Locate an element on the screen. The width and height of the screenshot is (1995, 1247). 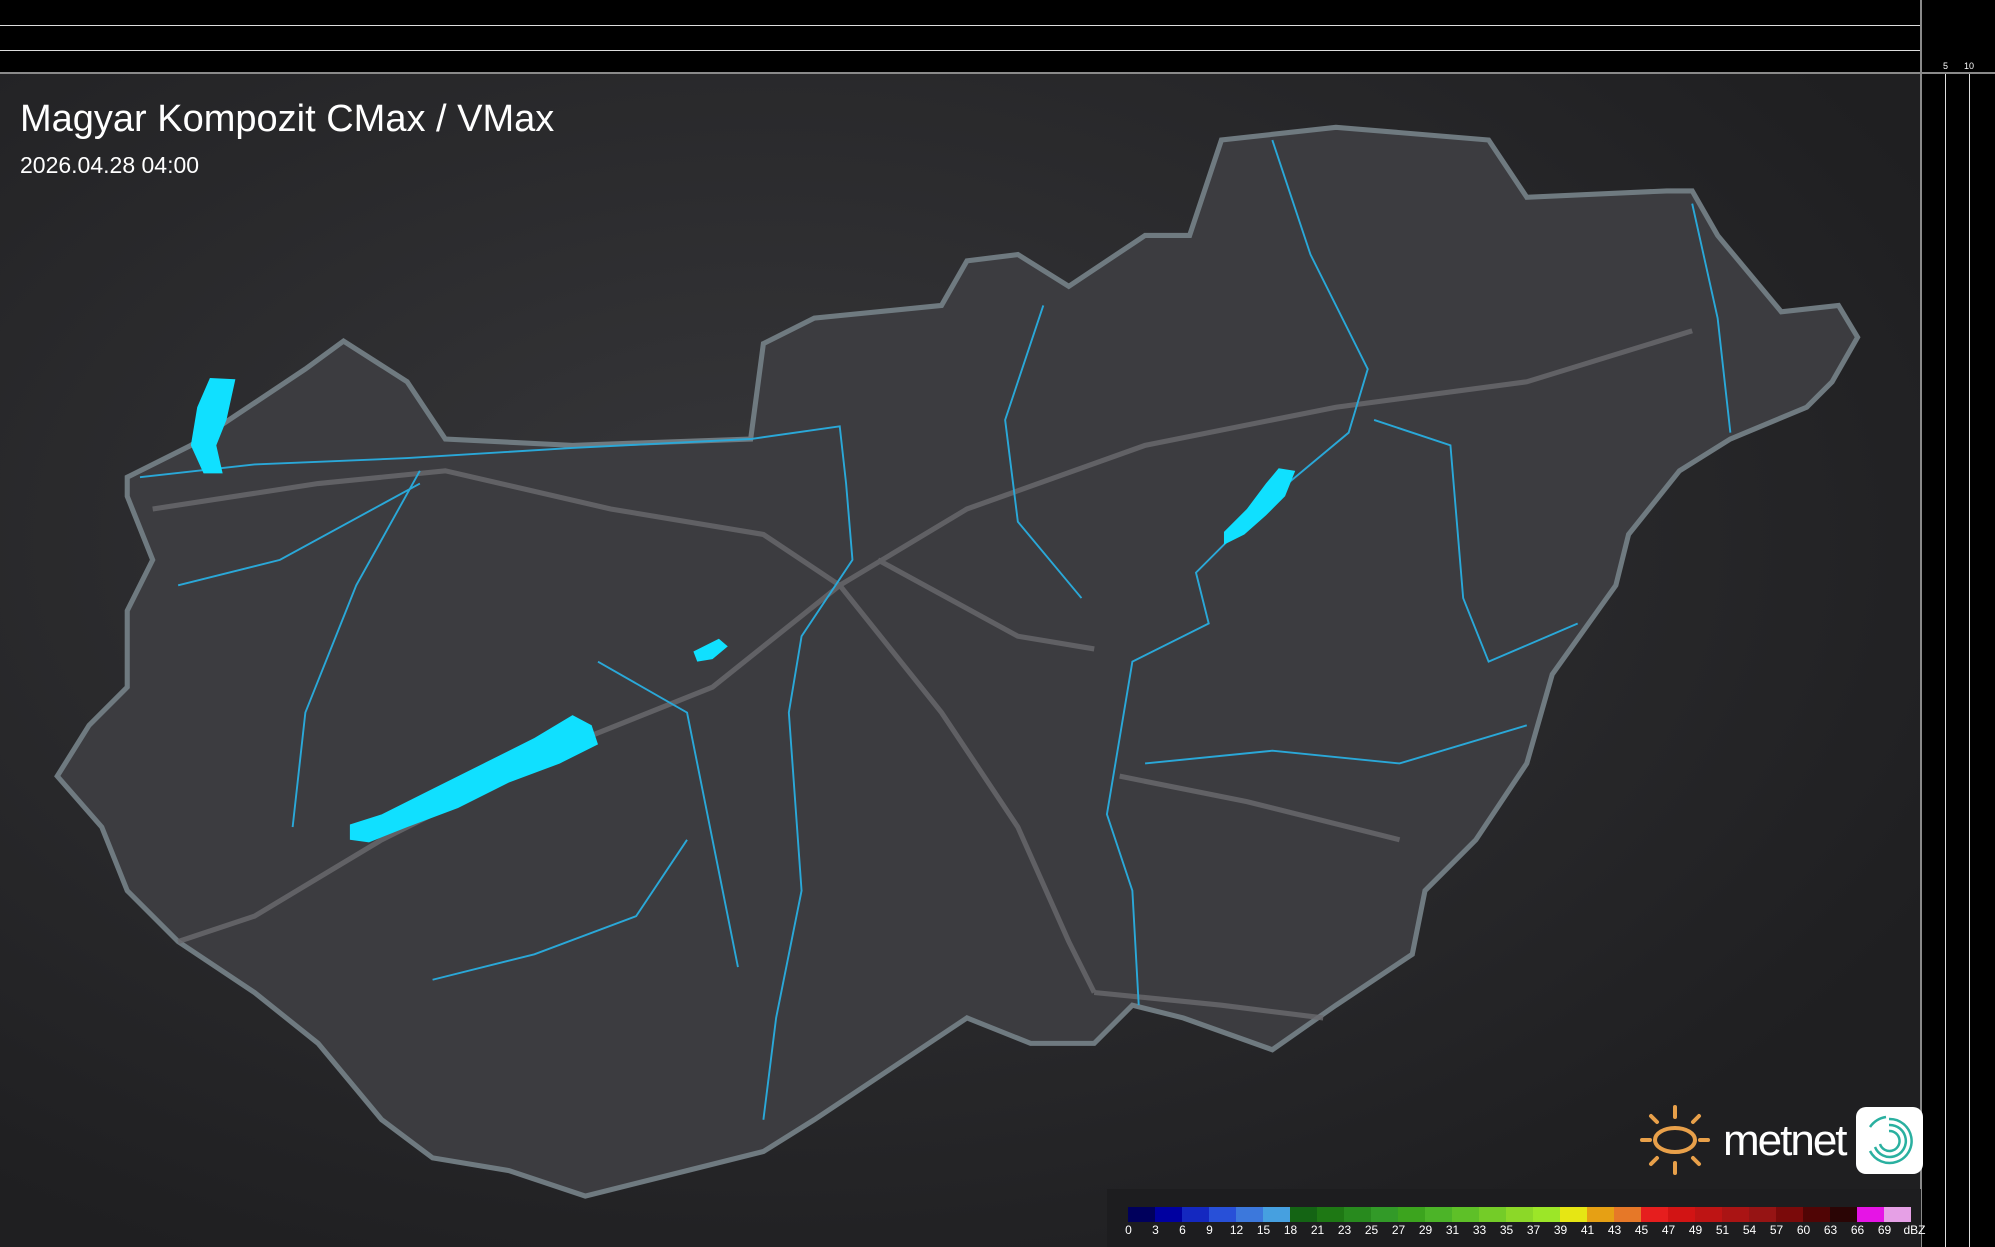
legend-label: 33 is located at coordinates (1479, 1230).